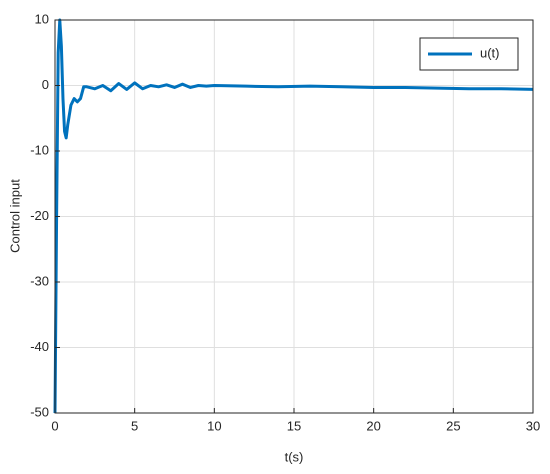 Image resolution: width=550 pixels, height=474 pixels. Describe the element at coordinates (453, 425) in the screenshot. I see `x-tick-label: 25` at that location.